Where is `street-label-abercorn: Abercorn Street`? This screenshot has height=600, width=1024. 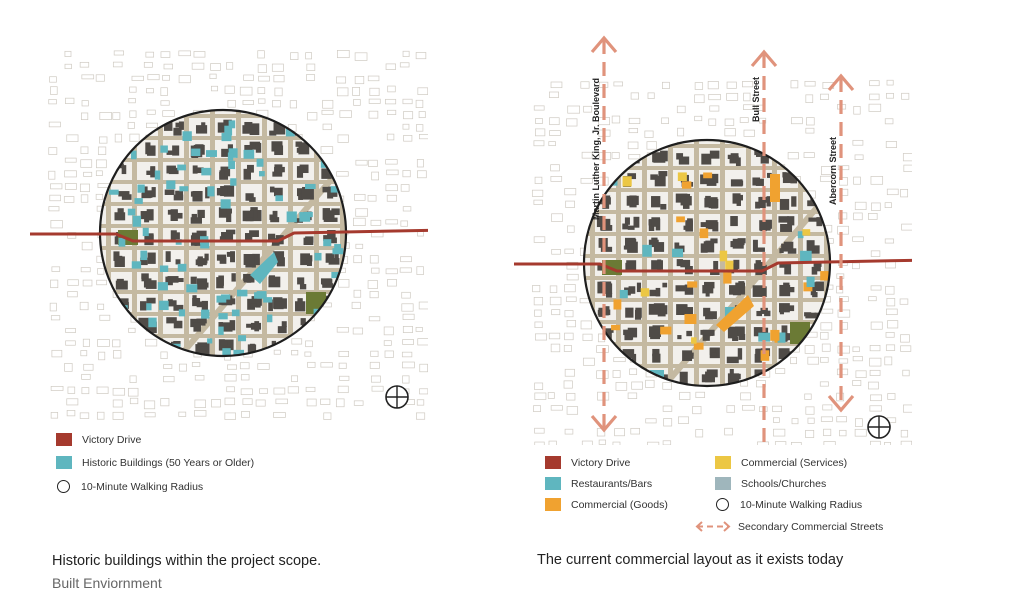 street-label-abercorn: Abercorn Street is located at coordinates (833, 171).